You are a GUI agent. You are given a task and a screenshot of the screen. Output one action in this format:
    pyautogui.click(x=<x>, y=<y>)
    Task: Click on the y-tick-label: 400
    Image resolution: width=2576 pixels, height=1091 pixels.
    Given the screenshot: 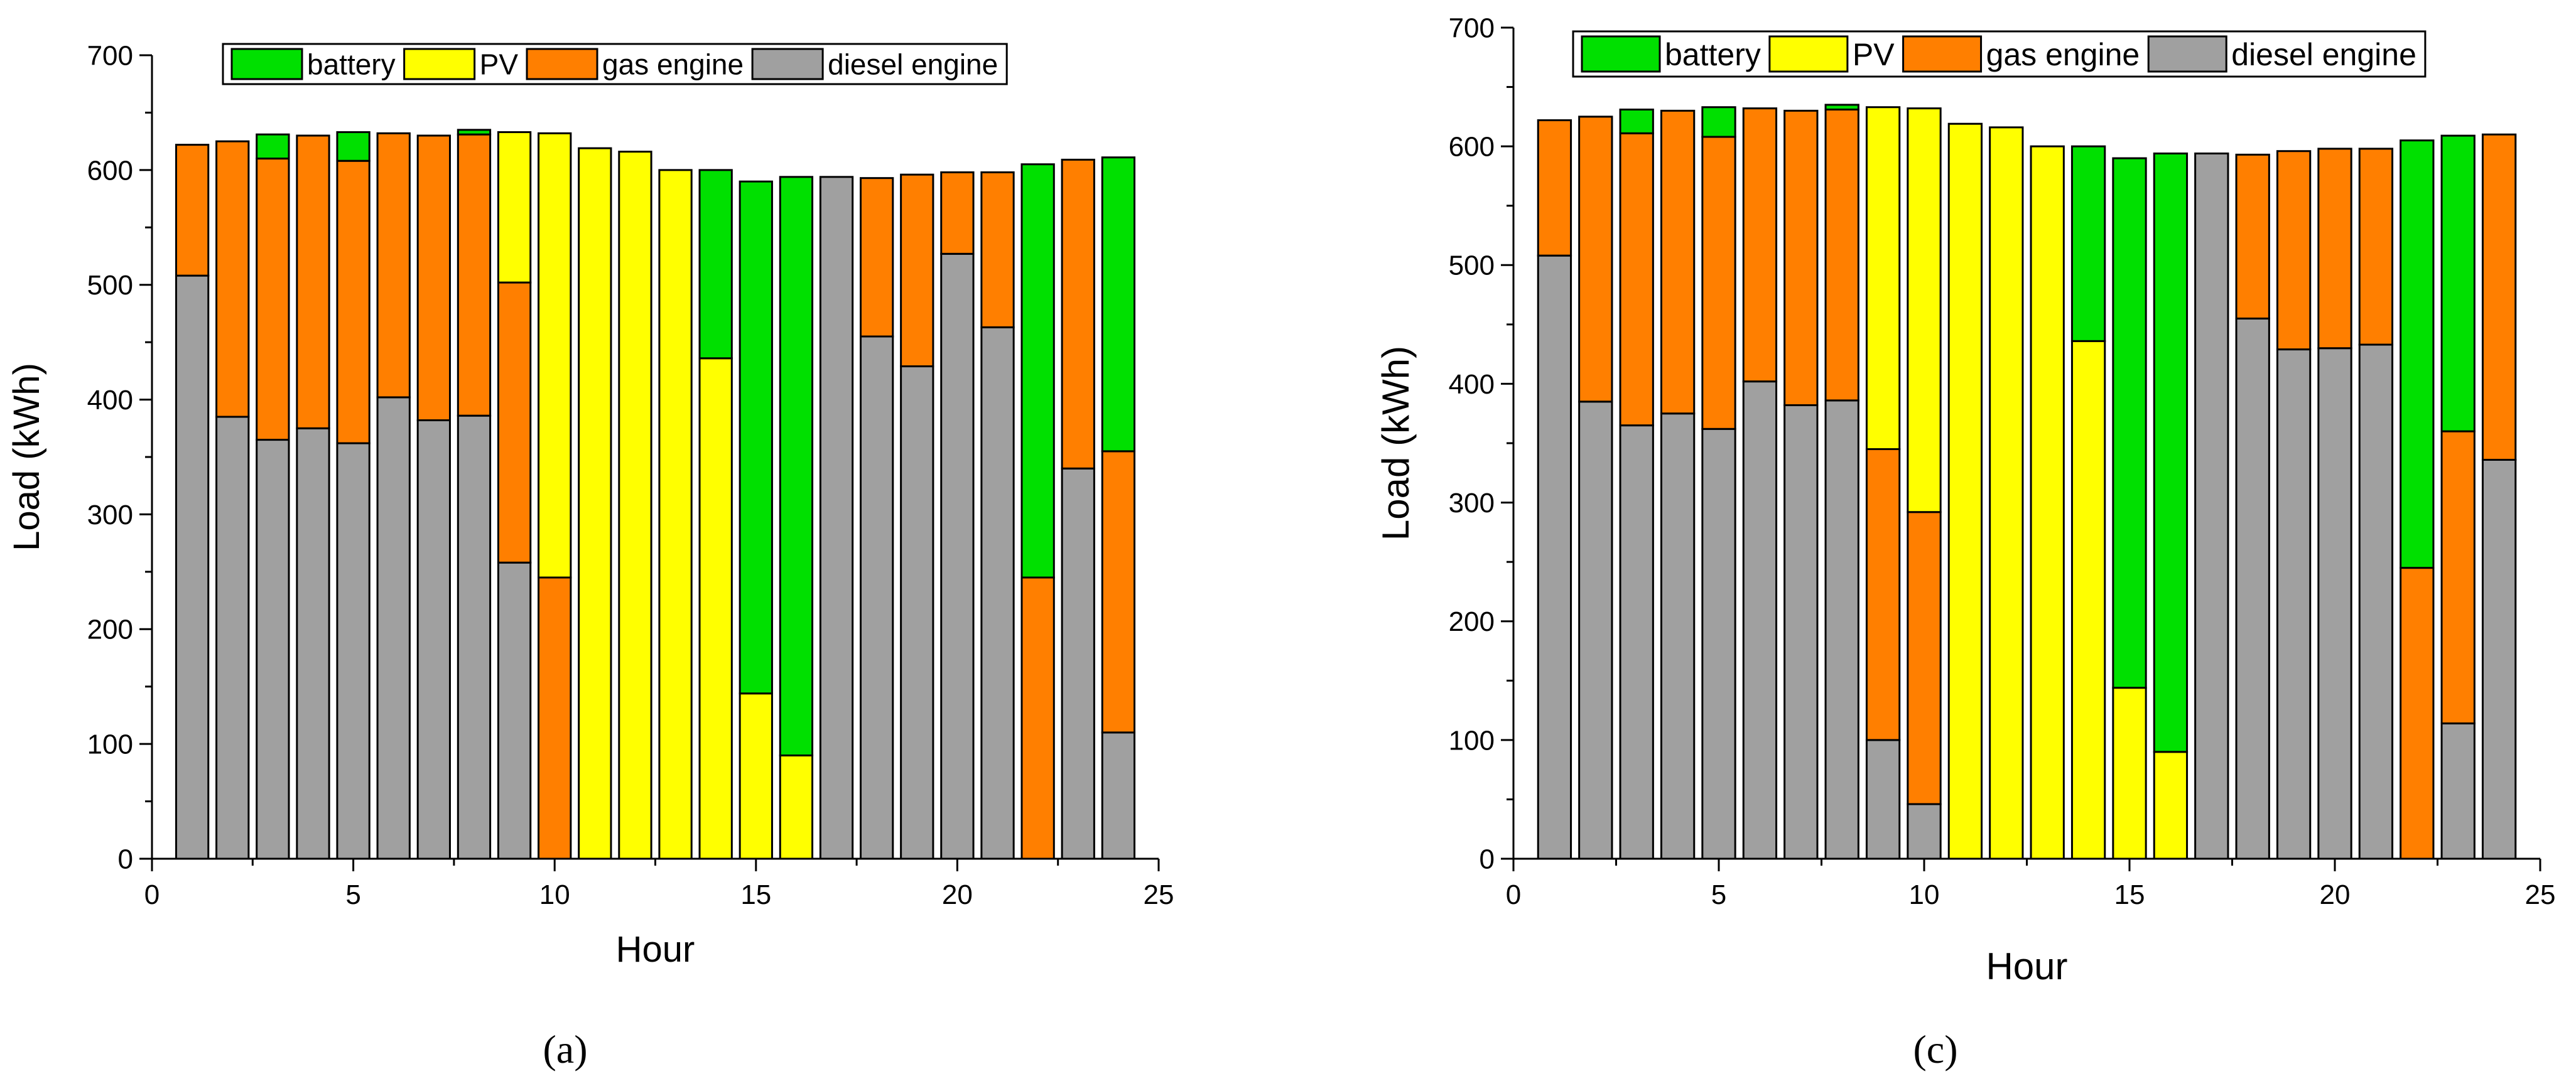 What is the action you would take?
    pyautogui.click(x=110, y=400)
    